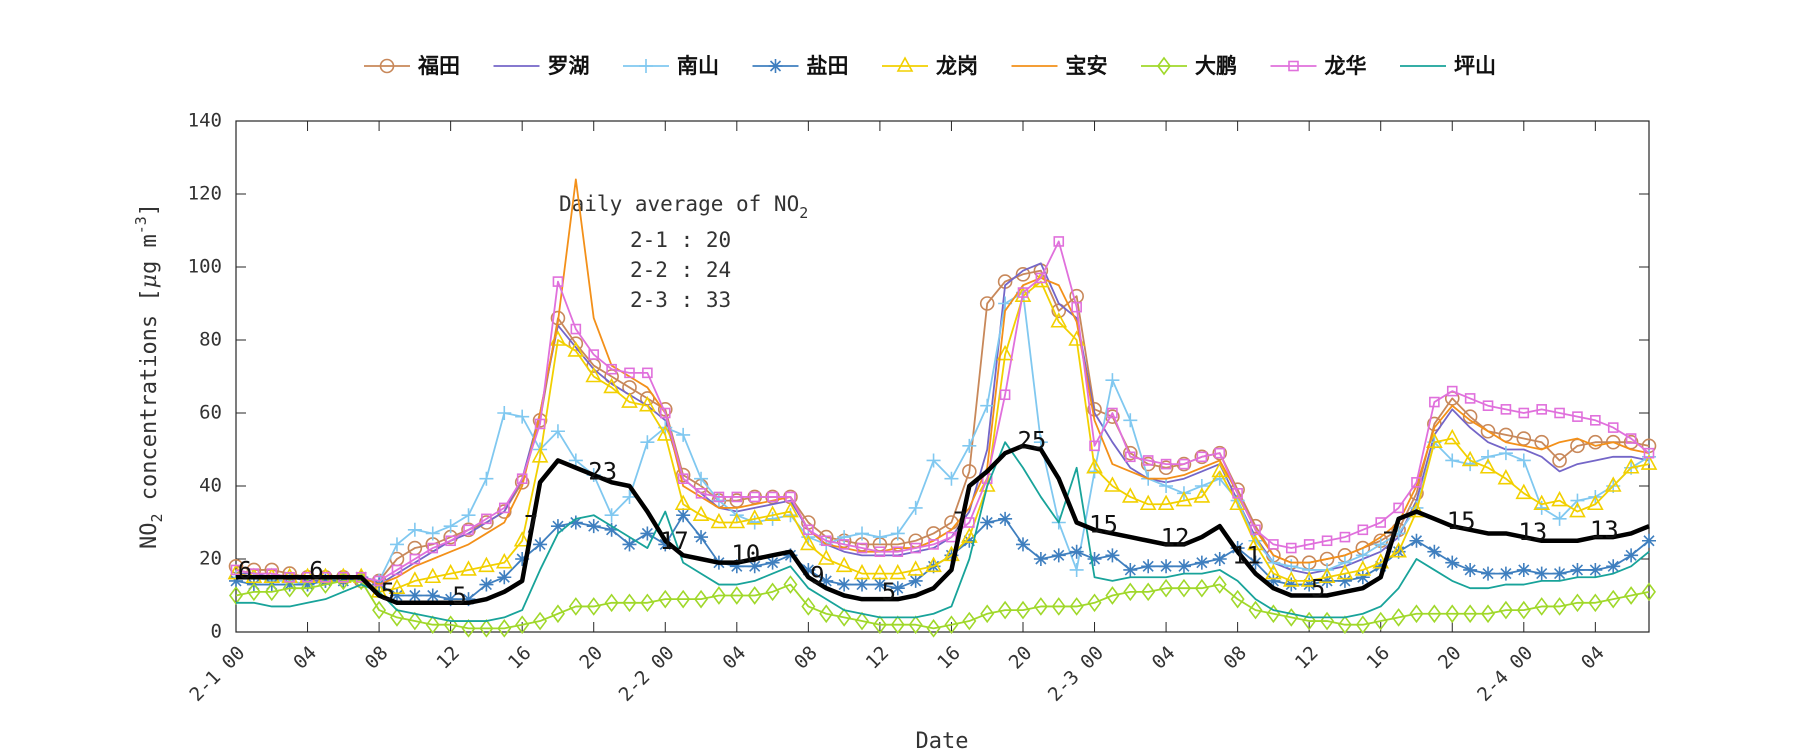 Image resolution: width=1800 pixels, height=754 pixels. I want to click on annotation-line: 2-2 : 24, so click(680, 270).